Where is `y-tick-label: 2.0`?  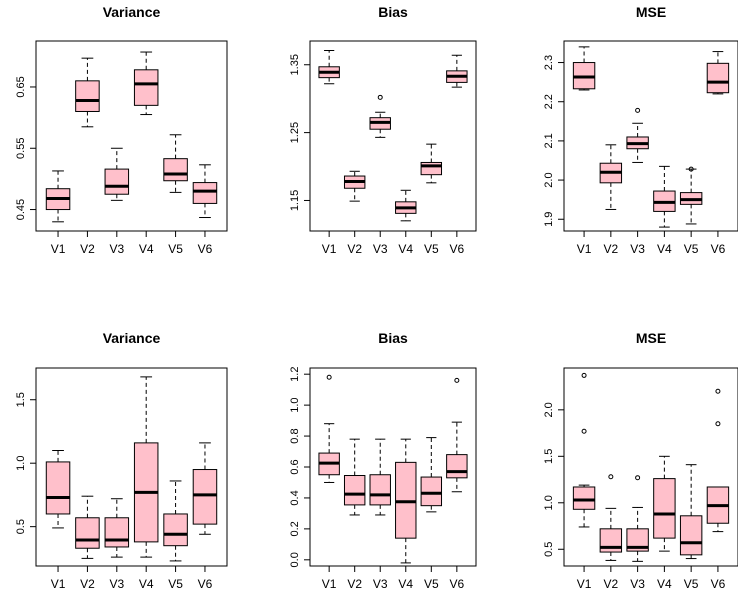
y-tick-label: 2.0 is located at coordinates (549, 409).